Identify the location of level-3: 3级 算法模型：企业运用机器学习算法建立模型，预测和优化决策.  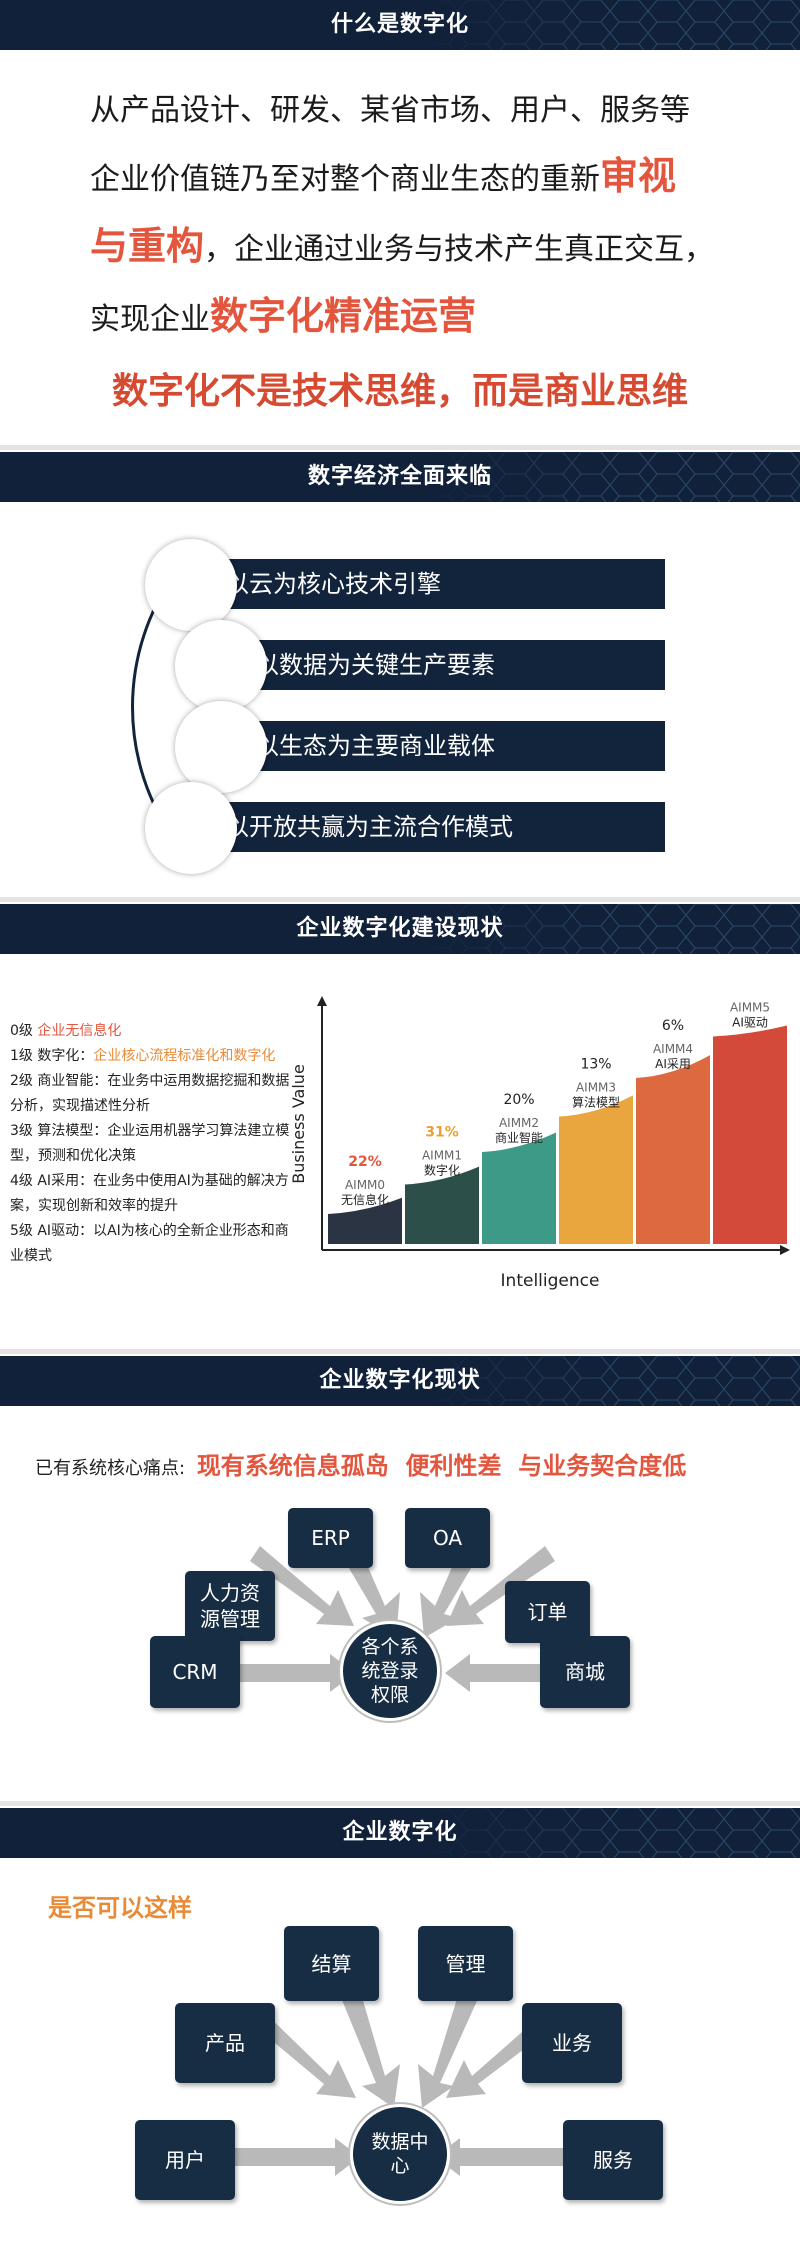
(155, 1144).